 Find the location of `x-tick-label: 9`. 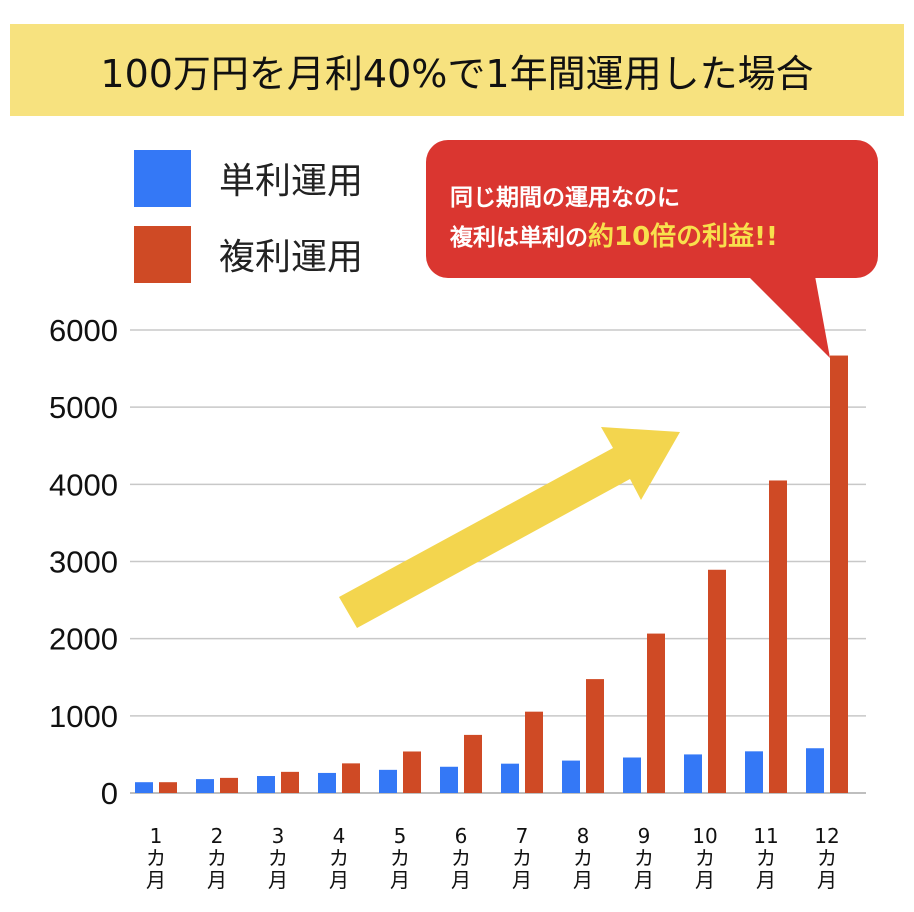

x-tick-label: 9 is located at coordinates (644, 836).